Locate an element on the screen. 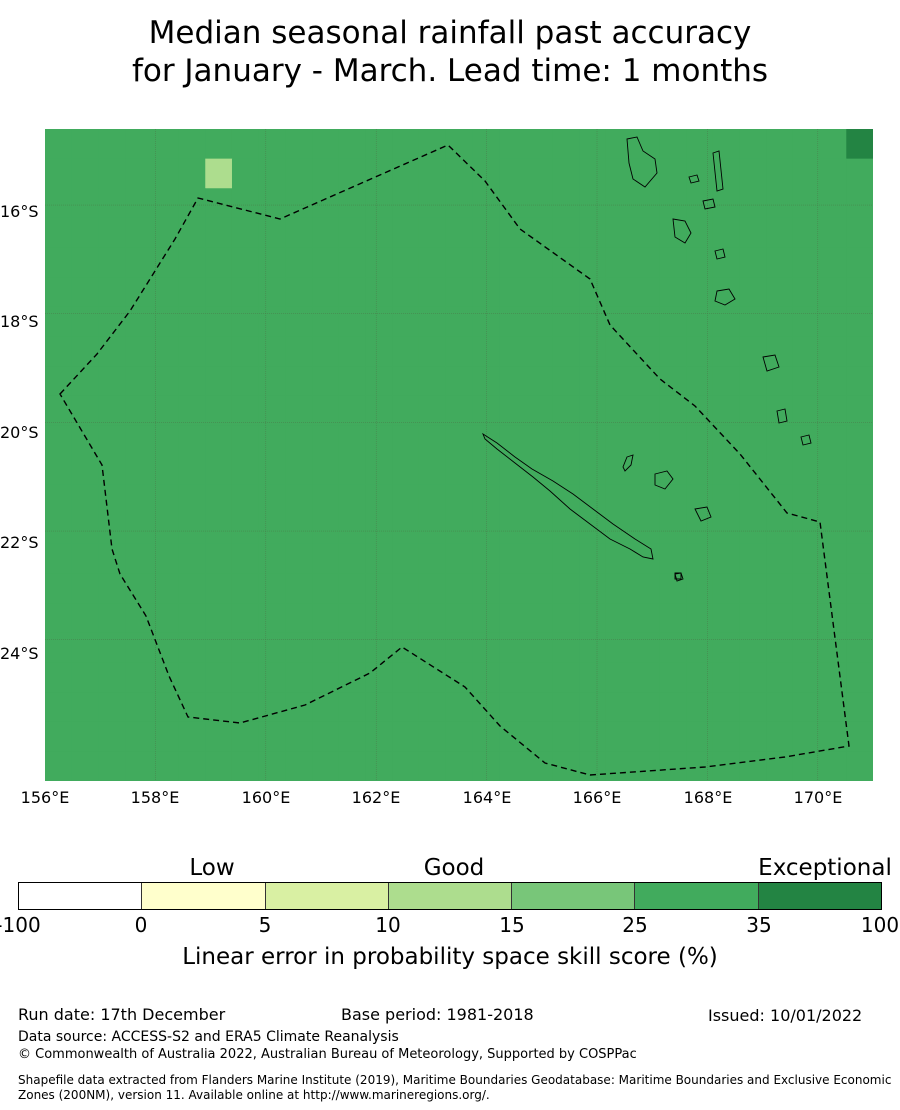 The height and width of the screenshot is (1110, 900). lon-label-160e: 160°E is located at coordinates (266, 797).